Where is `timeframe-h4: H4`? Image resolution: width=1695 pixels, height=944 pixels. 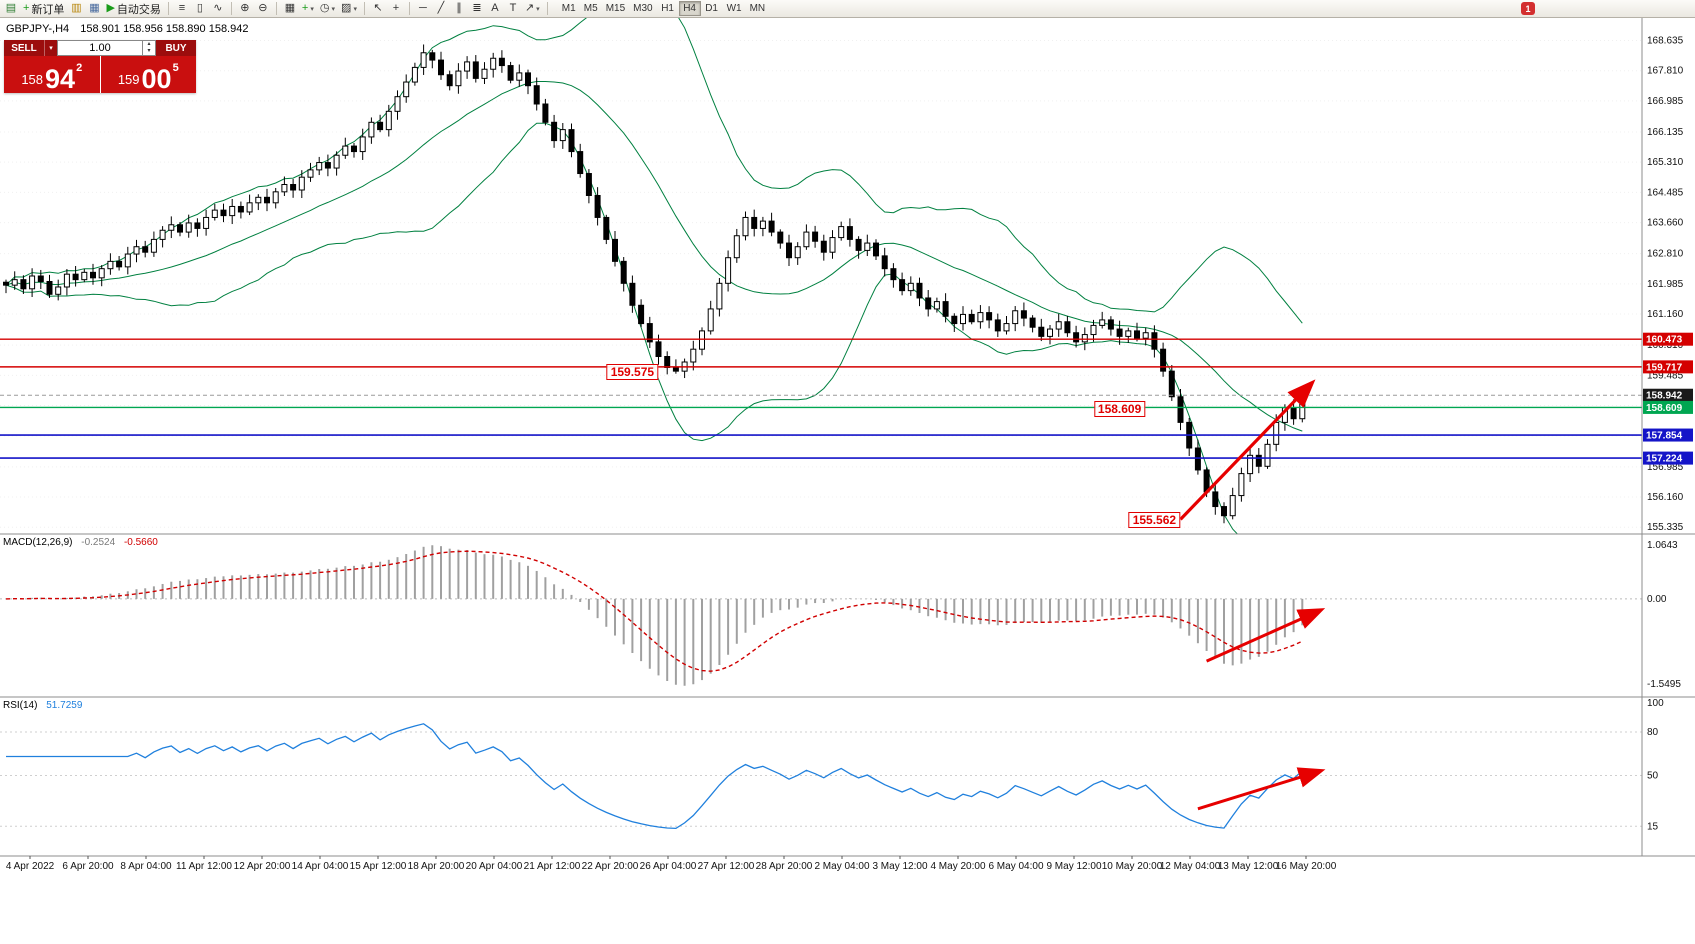
timeframe-h4: H4 is located at coordinates (689, 8).